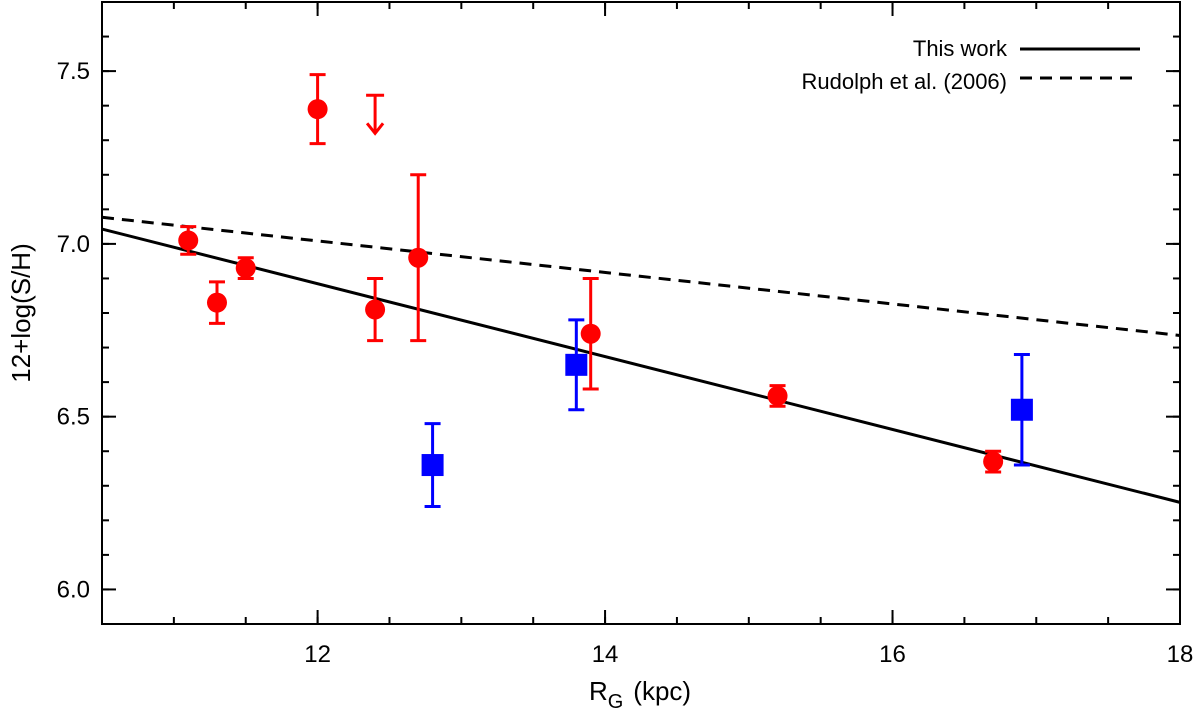  Describe the element at coordinates (662, 691) in the screenshot. I see `x-axis-label-unit: (kpc)` at that location.